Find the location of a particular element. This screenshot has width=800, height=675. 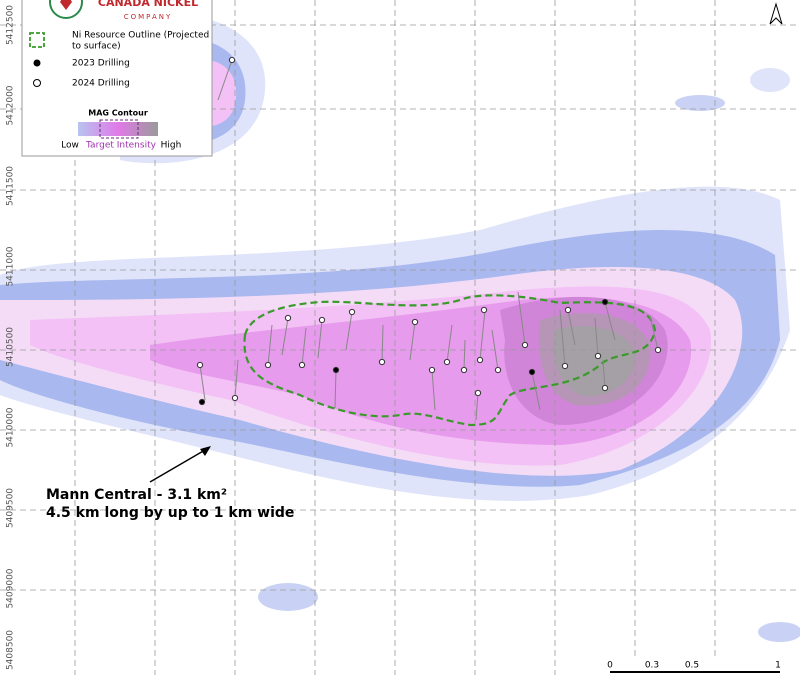

scale-label: 0 is located at coordinates (610, 666).